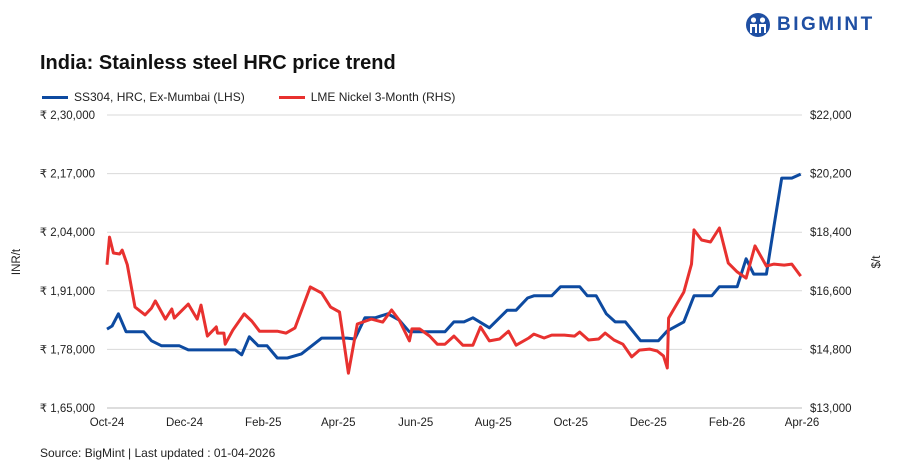 This screenshot has height=470, width=897. I want to click on y-right-tick-label: $20,200, so click(831, 175).